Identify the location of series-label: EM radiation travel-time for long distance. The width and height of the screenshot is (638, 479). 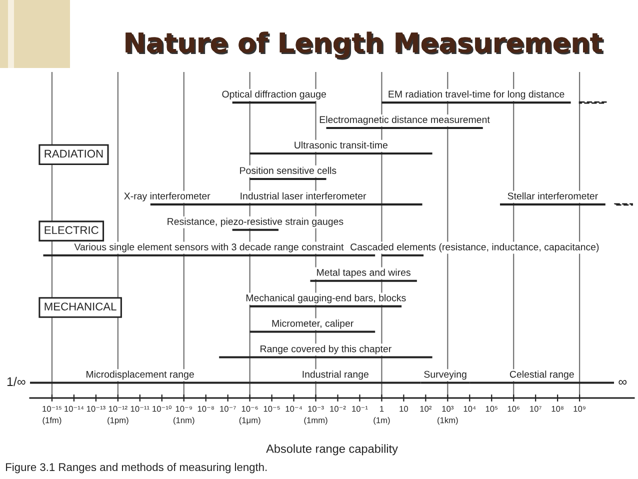
(476, 95).